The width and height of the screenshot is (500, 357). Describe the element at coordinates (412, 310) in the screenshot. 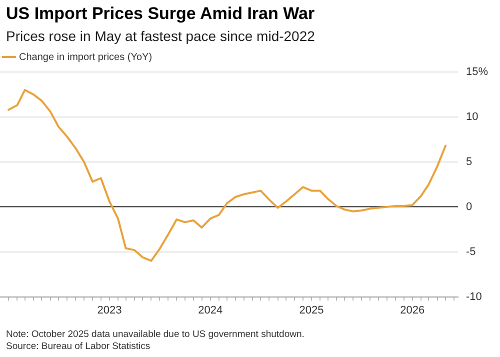

I see `x-tick-label: 2026` at that location.